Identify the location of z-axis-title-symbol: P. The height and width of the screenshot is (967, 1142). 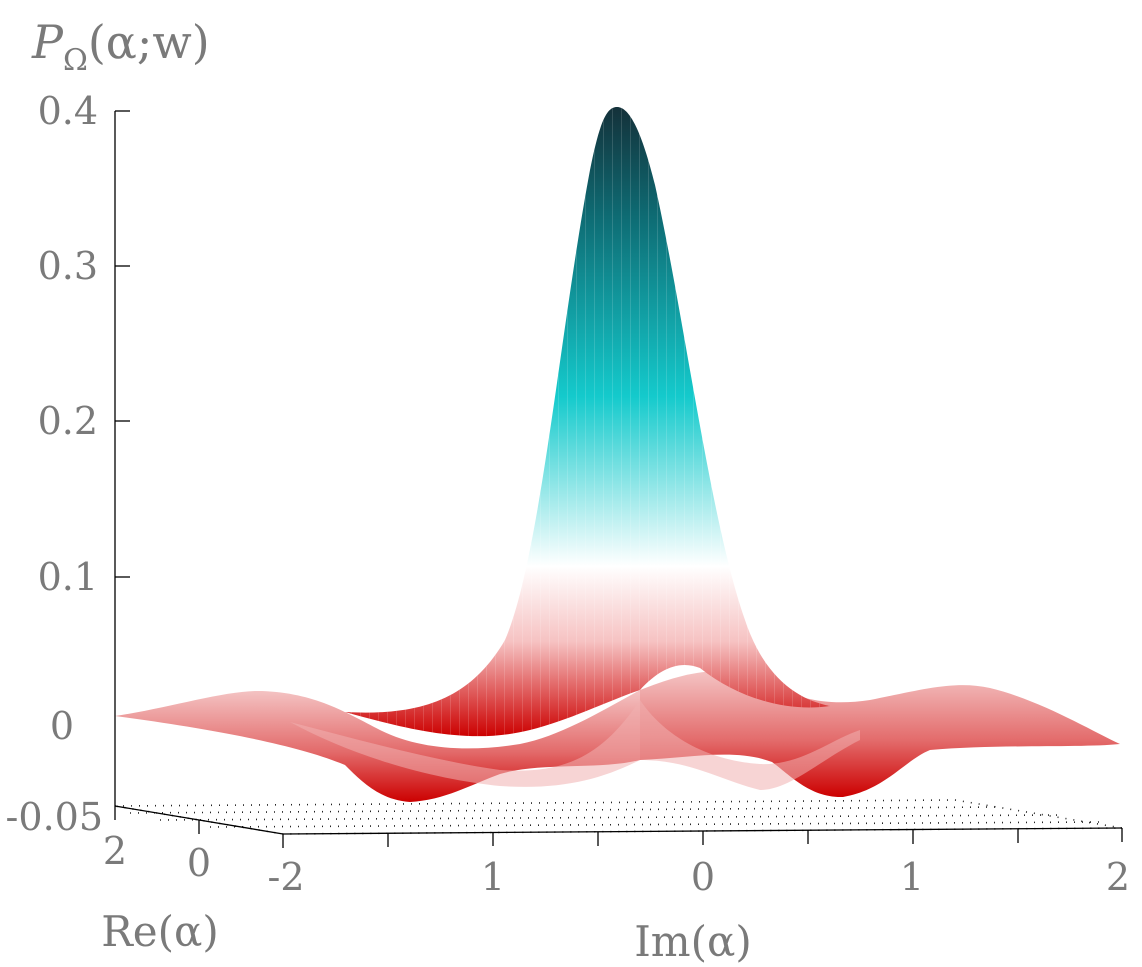
(47, 42).